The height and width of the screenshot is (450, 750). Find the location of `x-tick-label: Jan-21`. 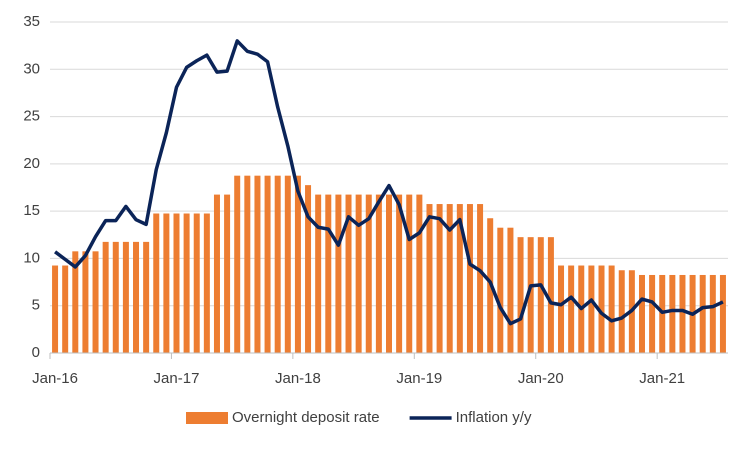

x-tick-label: Jan-21 is located at coordinates (662, 378).